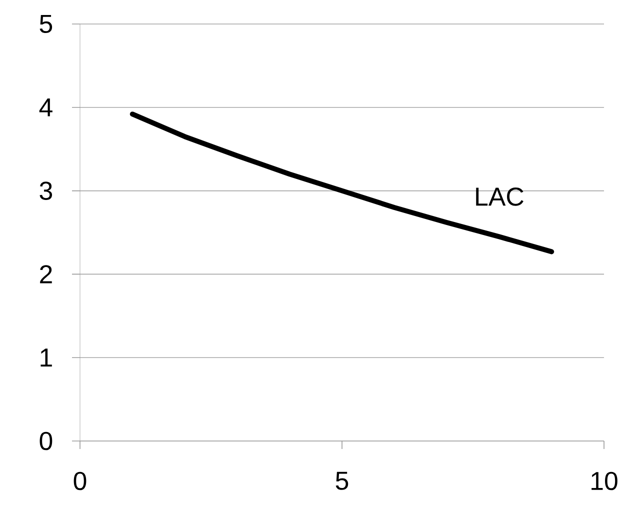 The width and height of the screenshot is (629, 523). What do you see at coordinates (46, 274) in the screenshot?
I see `y-tick-label: 2` at bounding box center [46, 274].